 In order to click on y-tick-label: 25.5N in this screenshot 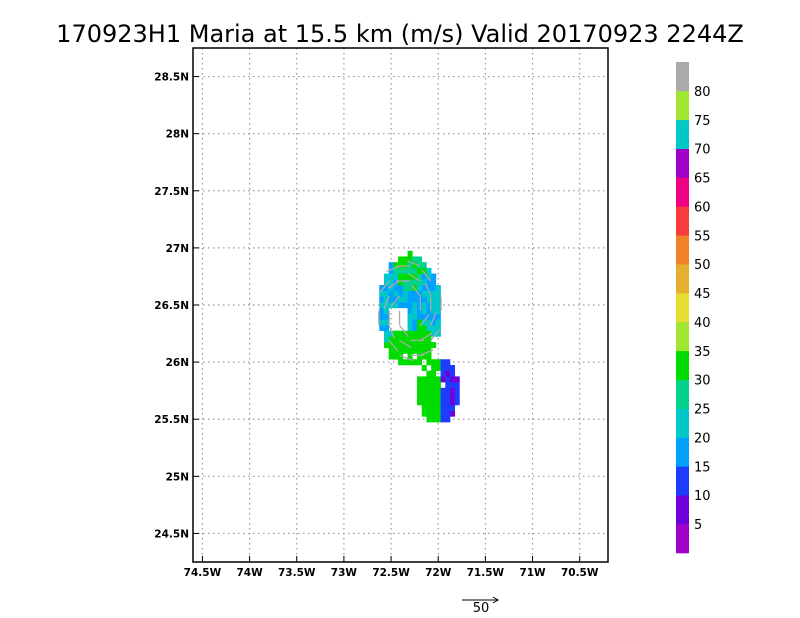, I will do `click(171, 420)`.